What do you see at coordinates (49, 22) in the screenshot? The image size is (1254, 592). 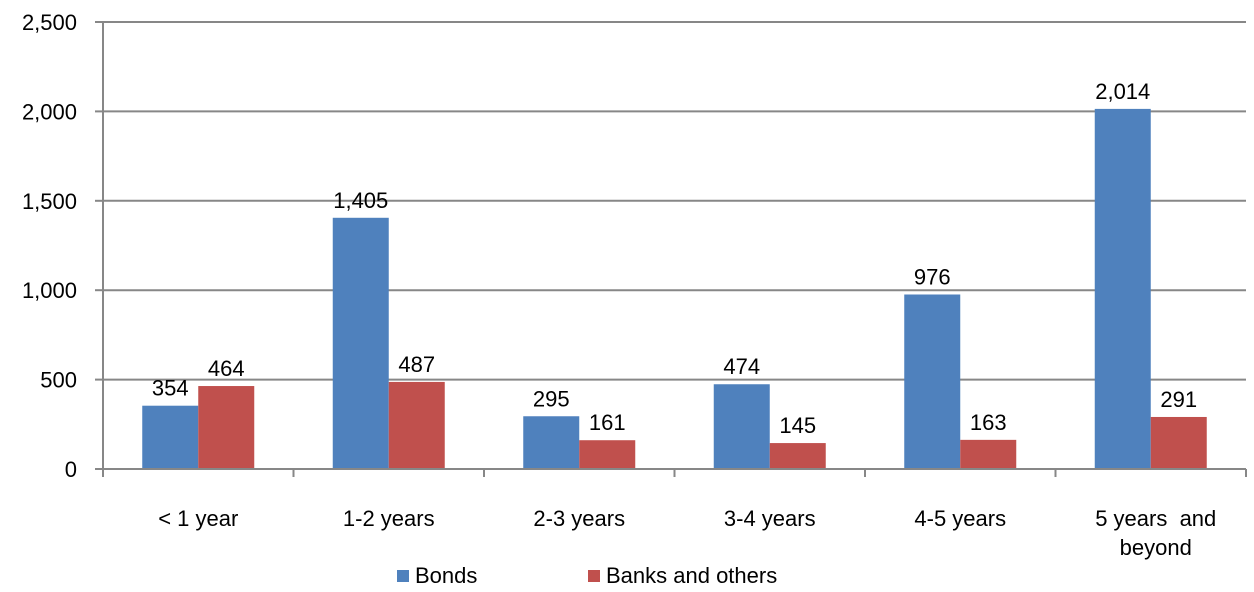 I see `y-tick-label: 2,500` at bounding box center [49, 22].